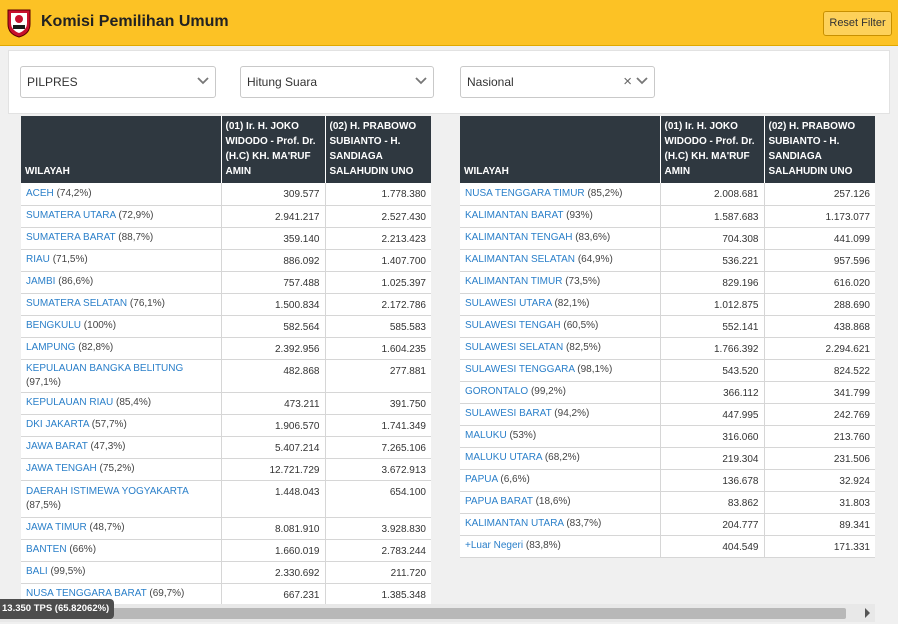  I want to click on reset-filter-button: Reset Filter, so click(857, 23).